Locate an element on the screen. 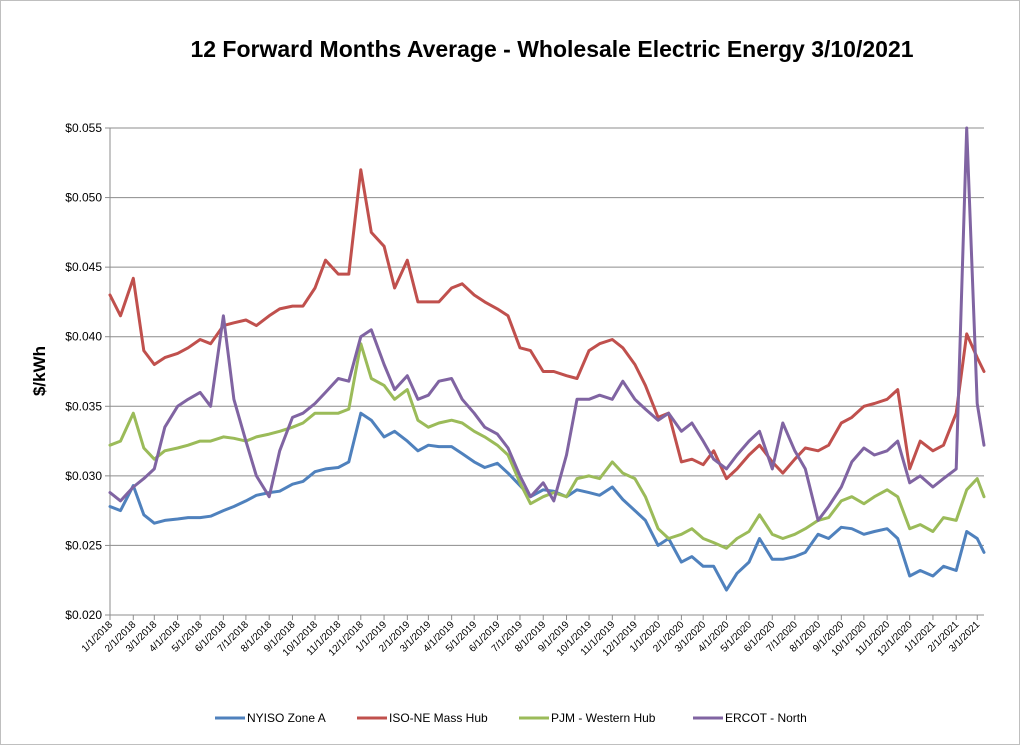 The height and width of the screenshot is (745, 1020). y-tick-label: $0.020 is located at coordinates (83, 615).